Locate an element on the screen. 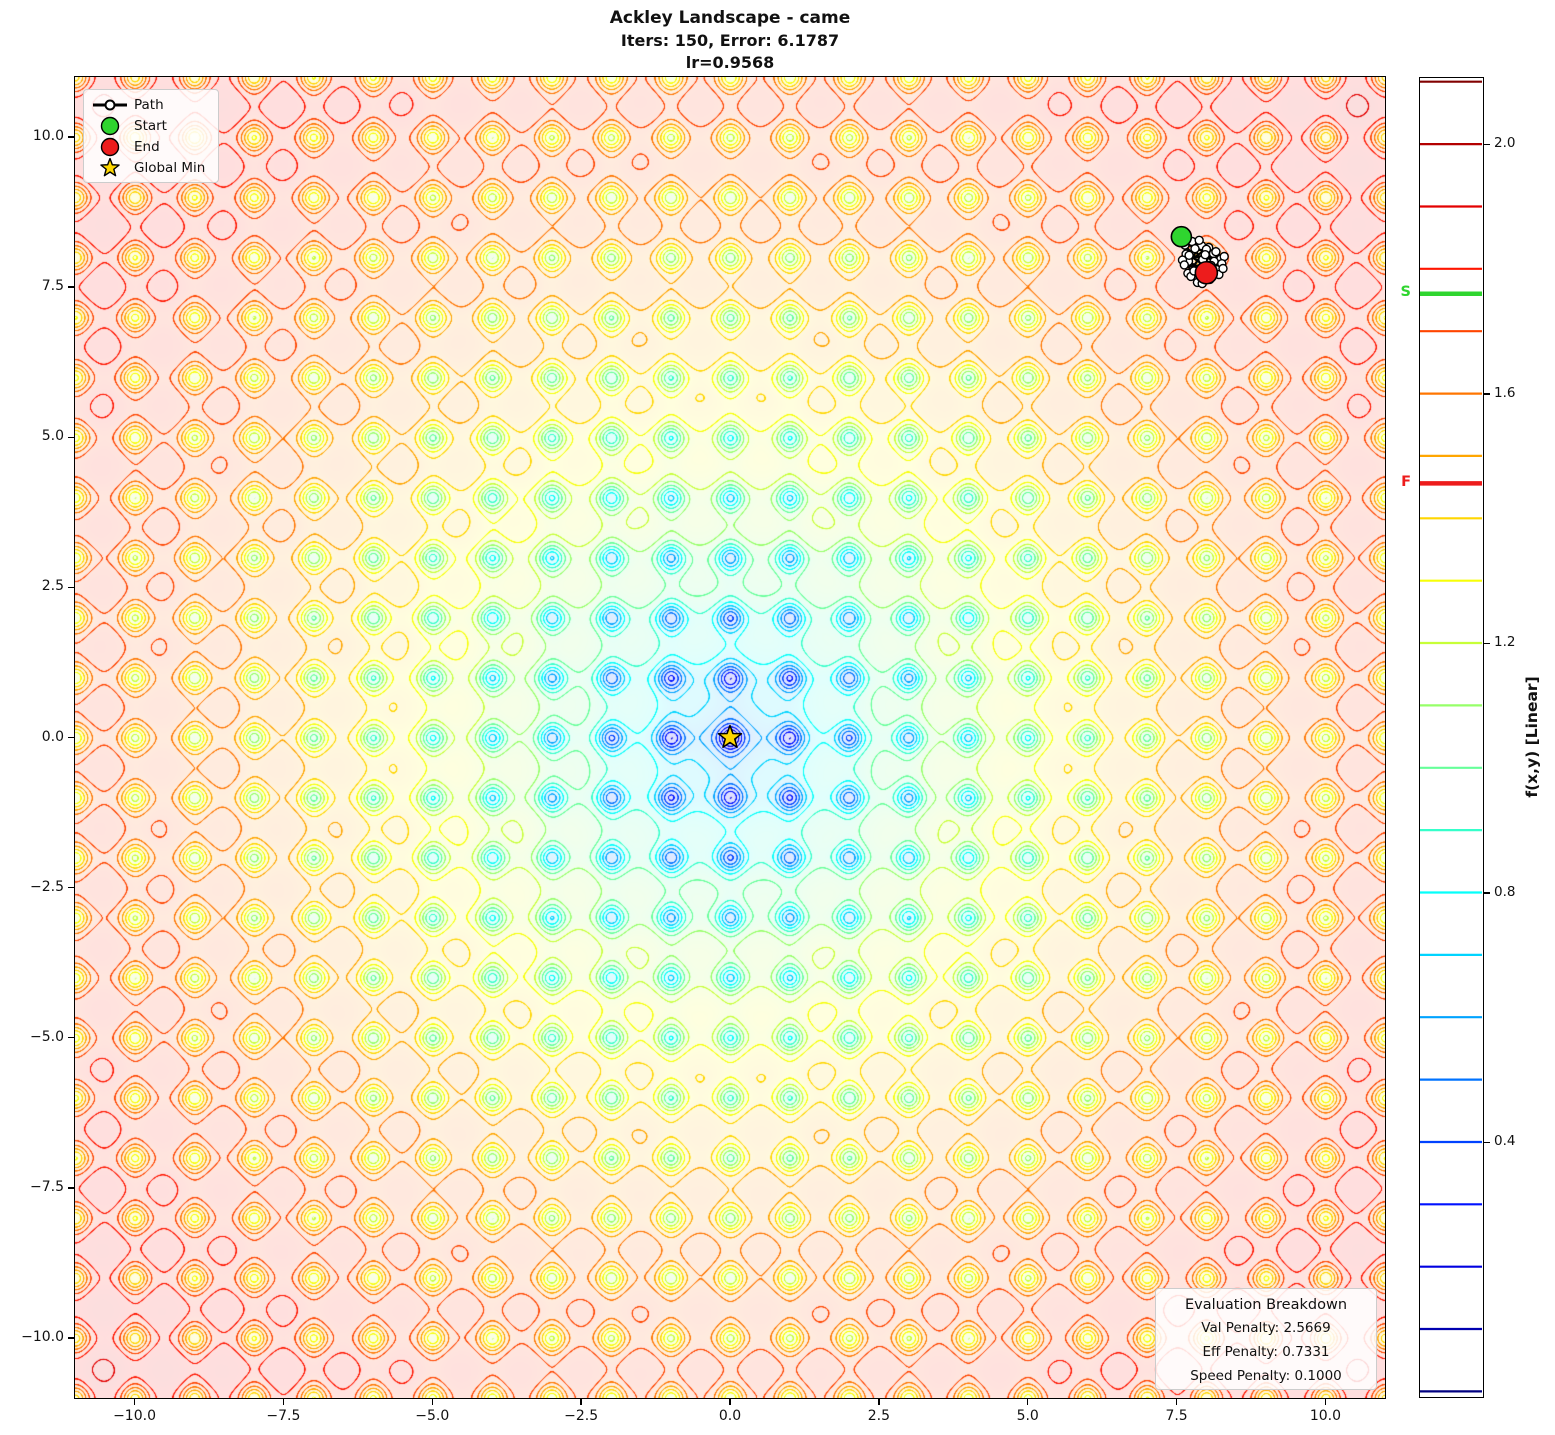 This screenshot has width=1555, height=1435. speed-penalty-line: Speed Penalty: 0.1000 is located at coordinates (1266, 1376).